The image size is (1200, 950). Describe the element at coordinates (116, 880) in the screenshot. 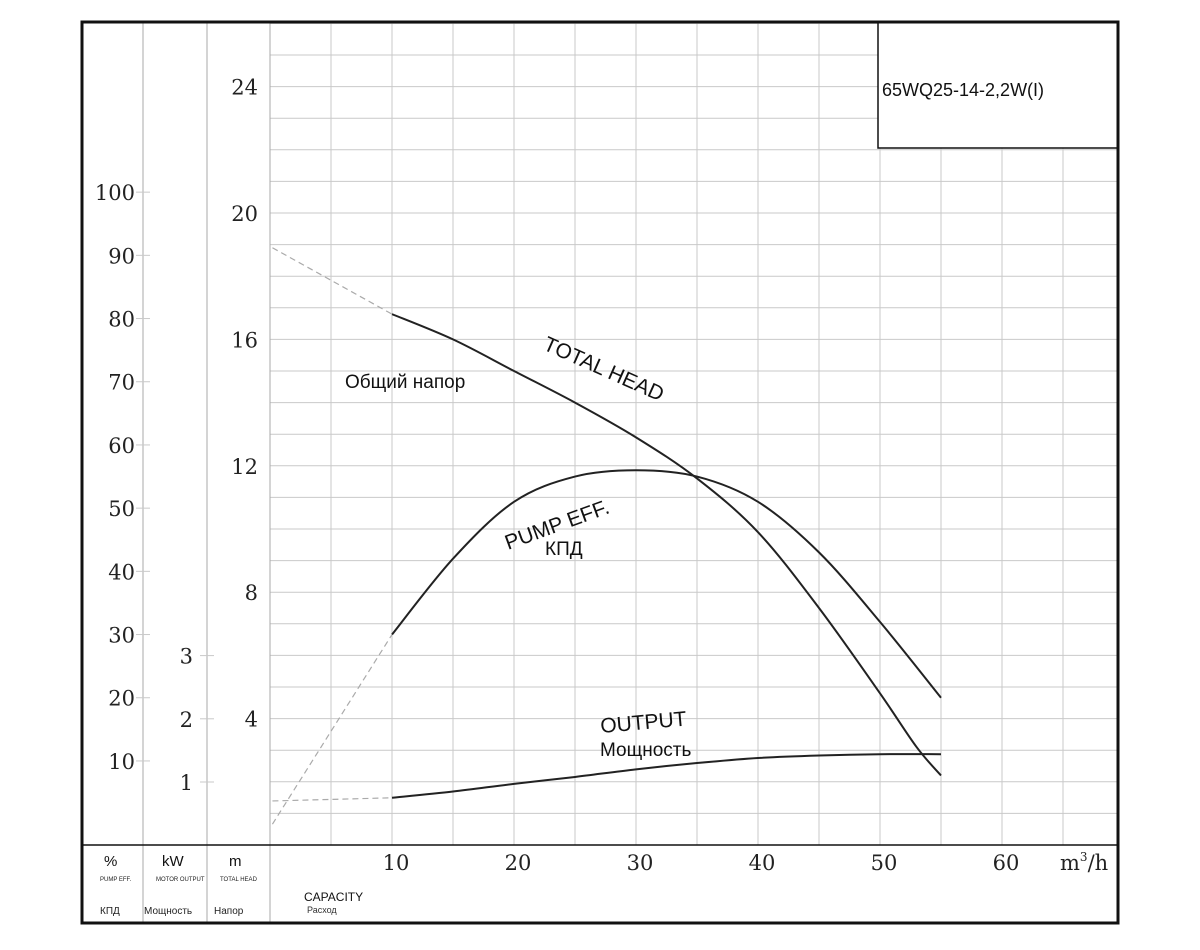

I see `eff-sub-en: PUMP EFF.` at that location.